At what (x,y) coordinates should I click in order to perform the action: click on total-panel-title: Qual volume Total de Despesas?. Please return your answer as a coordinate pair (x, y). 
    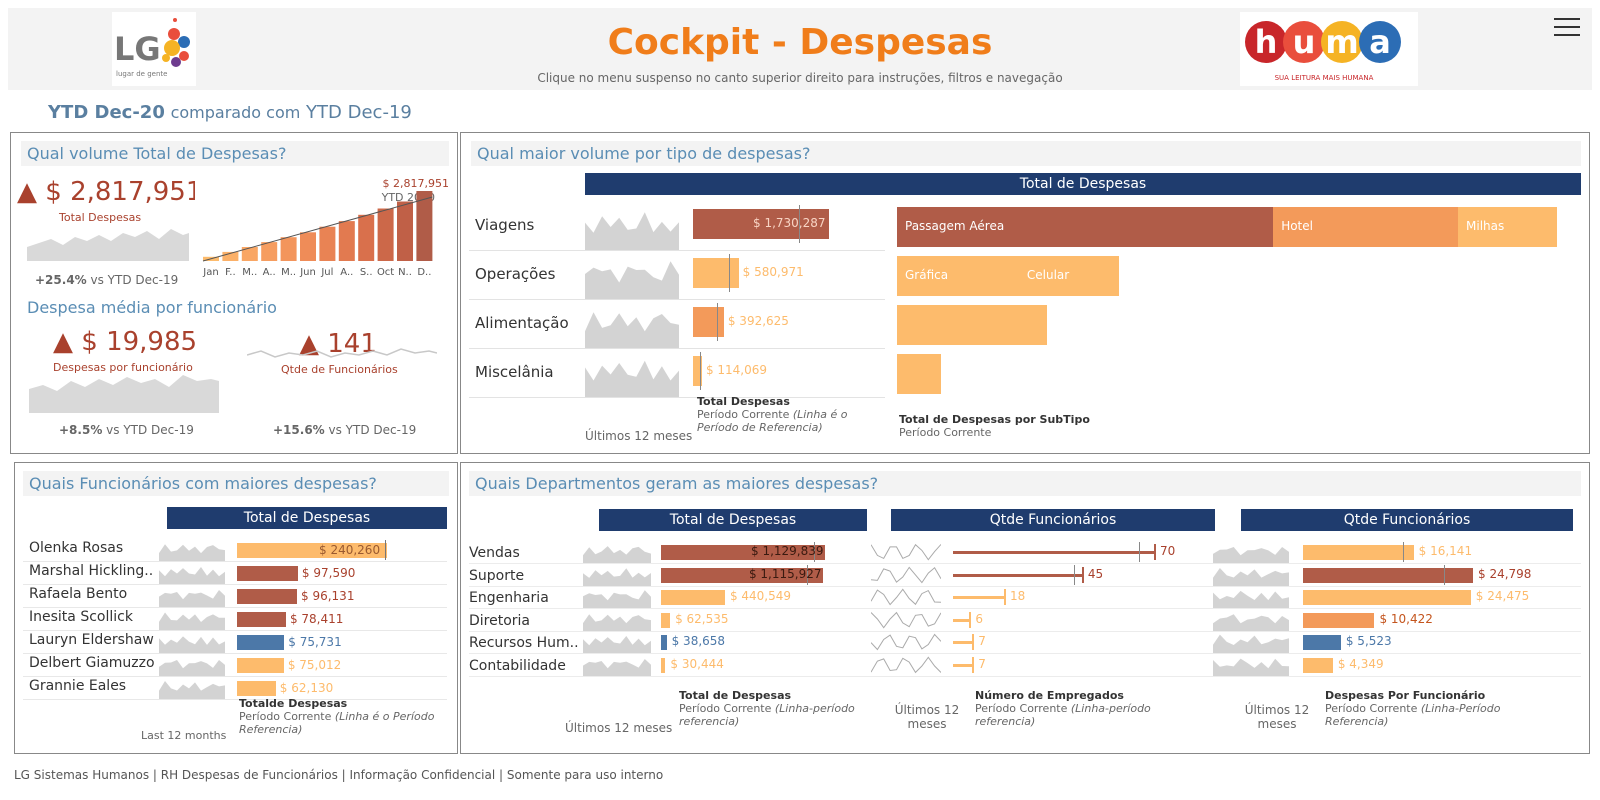
    Looking at the image, I should click on (235, 153).